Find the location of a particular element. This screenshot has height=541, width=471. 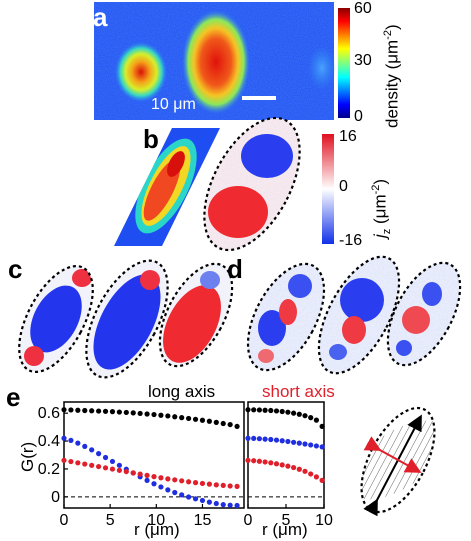

long-axis-title: long axis is located at coordinates (182, 391).